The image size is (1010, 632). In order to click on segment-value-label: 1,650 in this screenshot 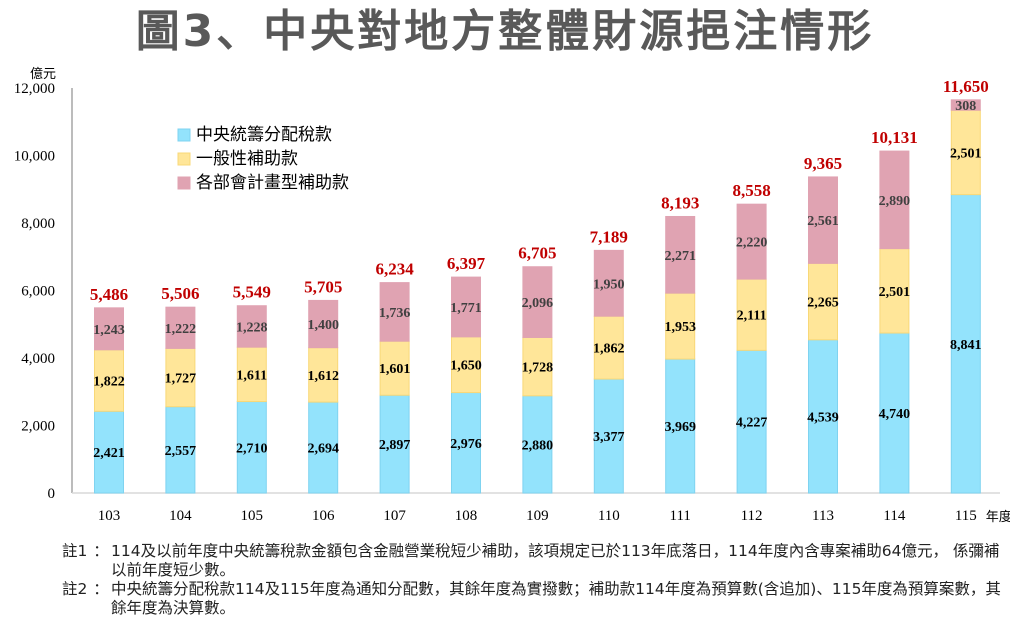, I will do `click(466, 366)`.